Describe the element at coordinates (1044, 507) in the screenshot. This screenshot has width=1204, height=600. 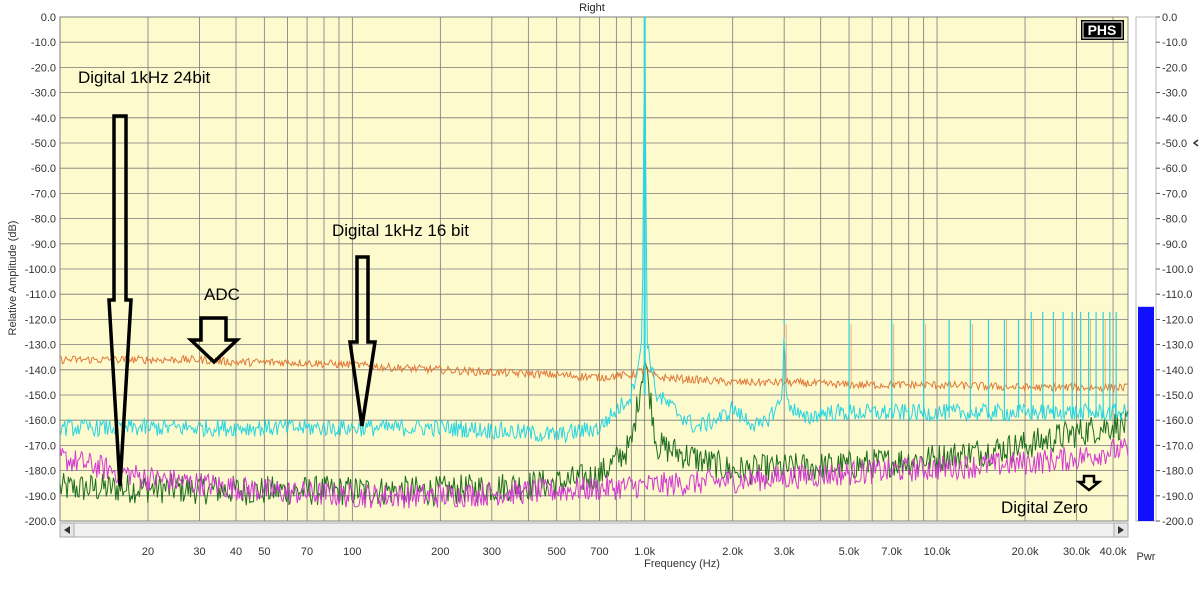
I see `annotation-digital-zero: Digital Zero` at that location.